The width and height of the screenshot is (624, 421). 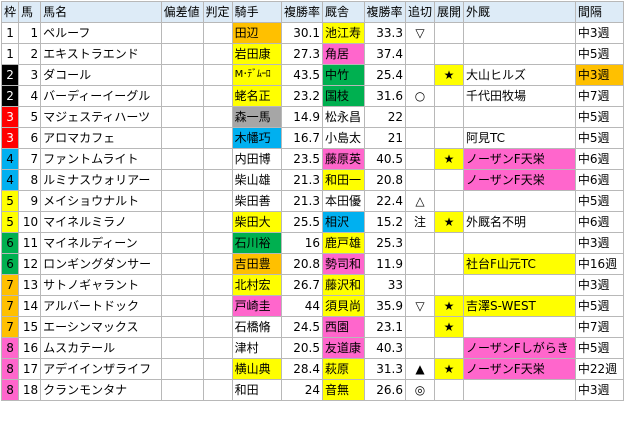 What do you see at coordinates (256, 222) in the screenshot?
I see `jockey-name: 柴田大` at bounding box center [256, 222].